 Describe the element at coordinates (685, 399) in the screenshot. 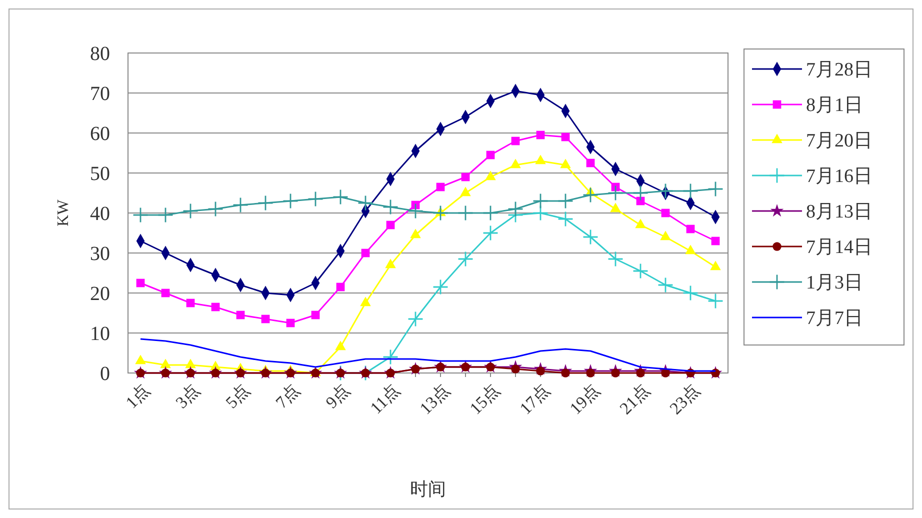

I see `x-tick-label: 23点` at that location.